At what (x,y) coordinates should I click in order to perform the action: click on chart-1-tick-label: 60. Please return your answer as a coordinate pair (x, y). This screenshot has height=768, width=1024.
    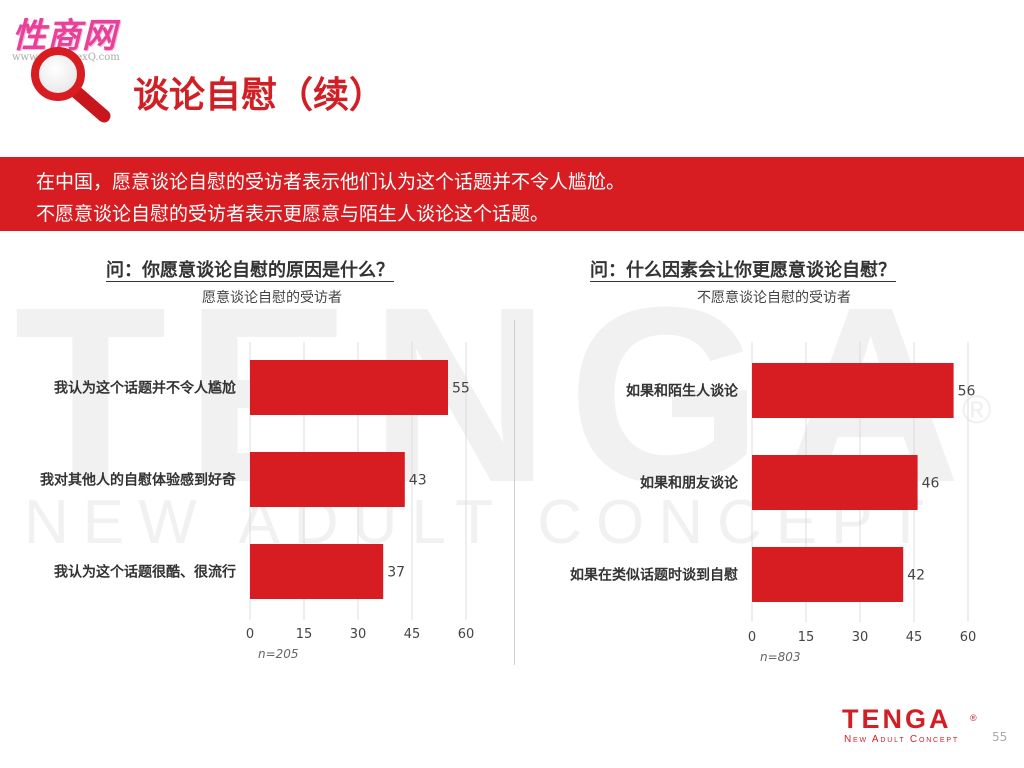
    Looking at the image, I should click on (466, 634).